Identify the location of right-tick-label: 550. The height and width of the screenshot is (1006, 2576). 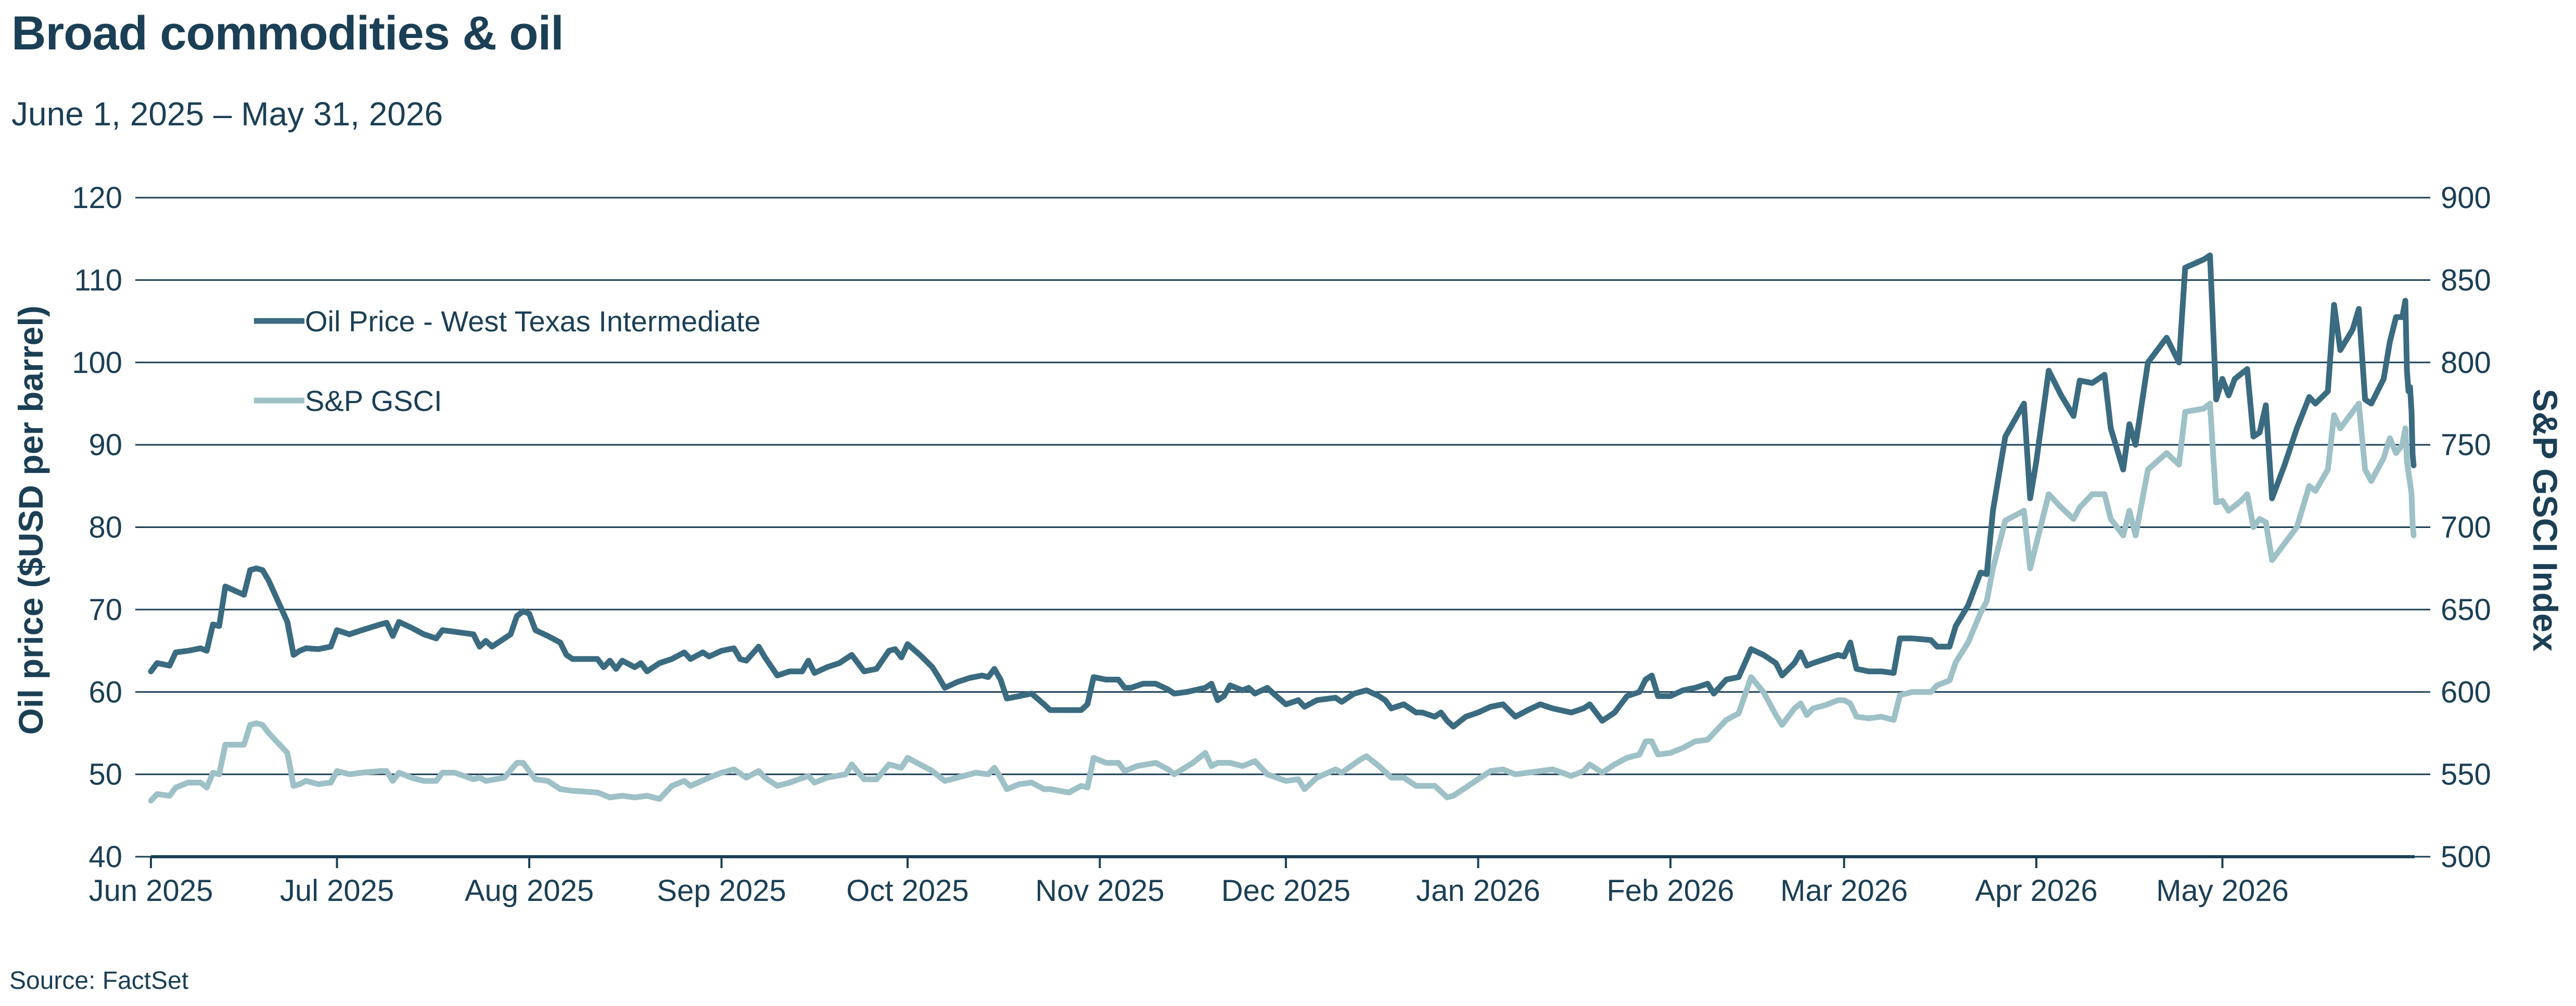
(2466, 775).